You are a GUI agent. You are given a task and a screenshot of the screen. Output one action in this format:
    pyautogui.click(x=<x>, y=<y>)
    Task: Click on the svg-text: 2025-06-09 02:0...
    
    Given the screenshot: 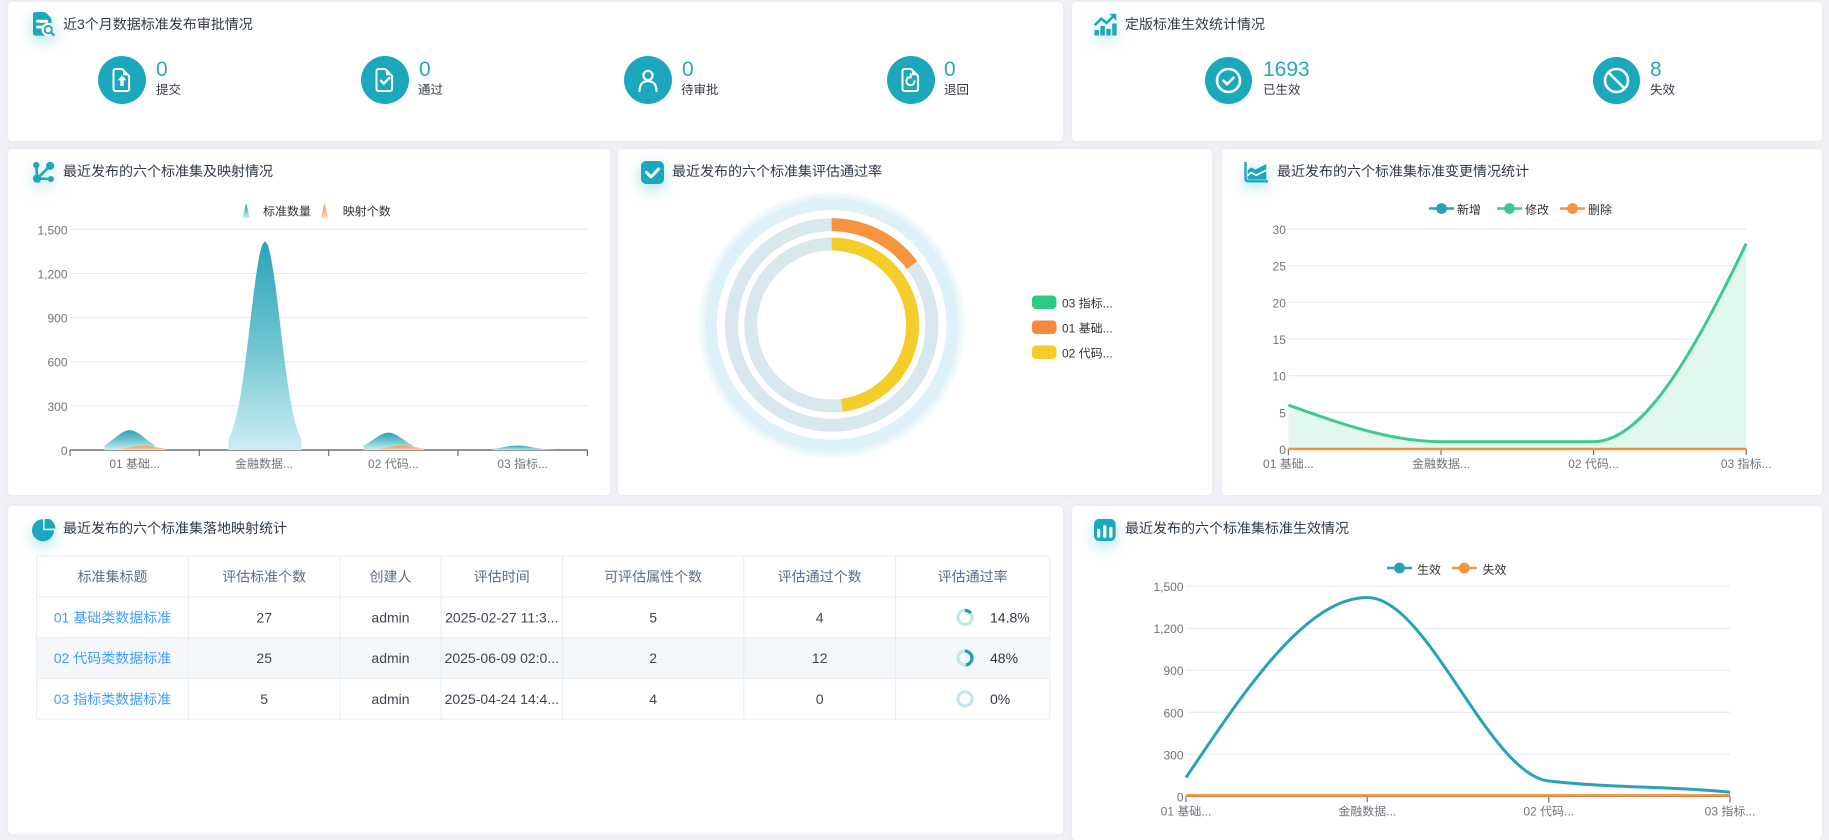 What is the action you would take?
    pyautogui.click(x=502, y=658)
    